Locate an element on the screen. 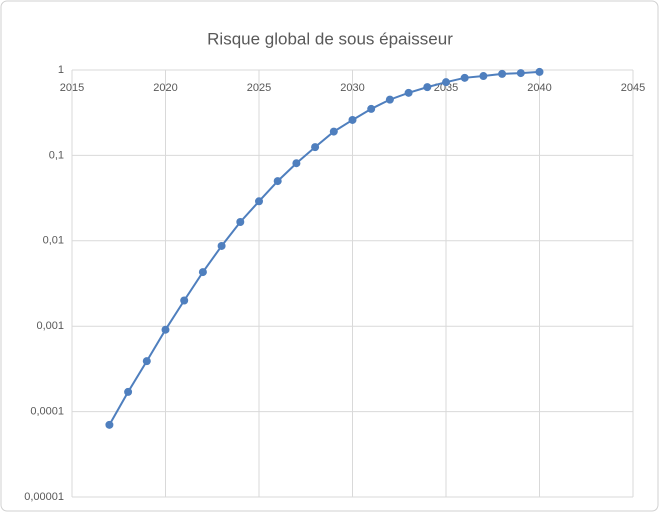 The height and width of the screenshot is (513, 660). x-tick-label: 2030 is located at coordinates (352, 88).